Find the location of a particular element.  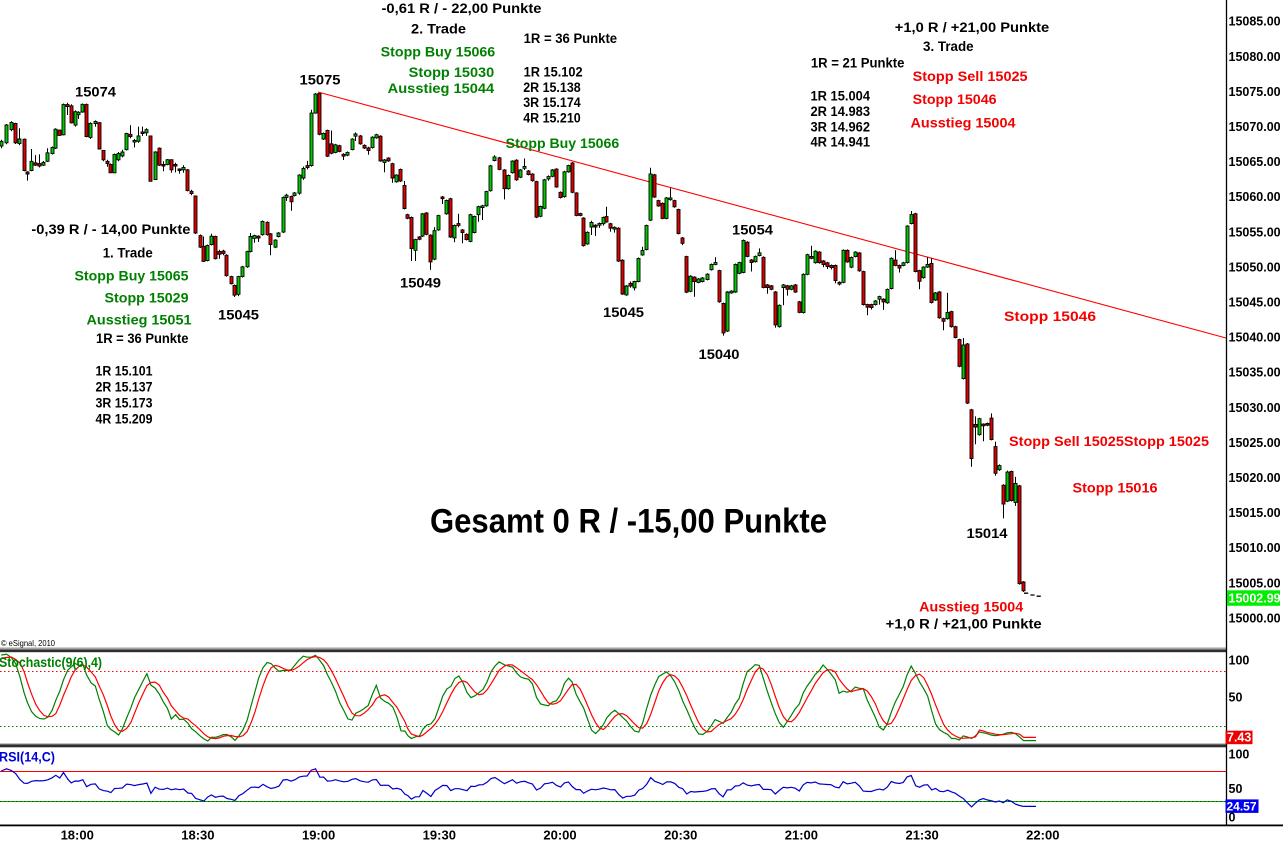

svg-text: -0,61 R / - 22,00 Punkte is located at coordinates (462, 8).